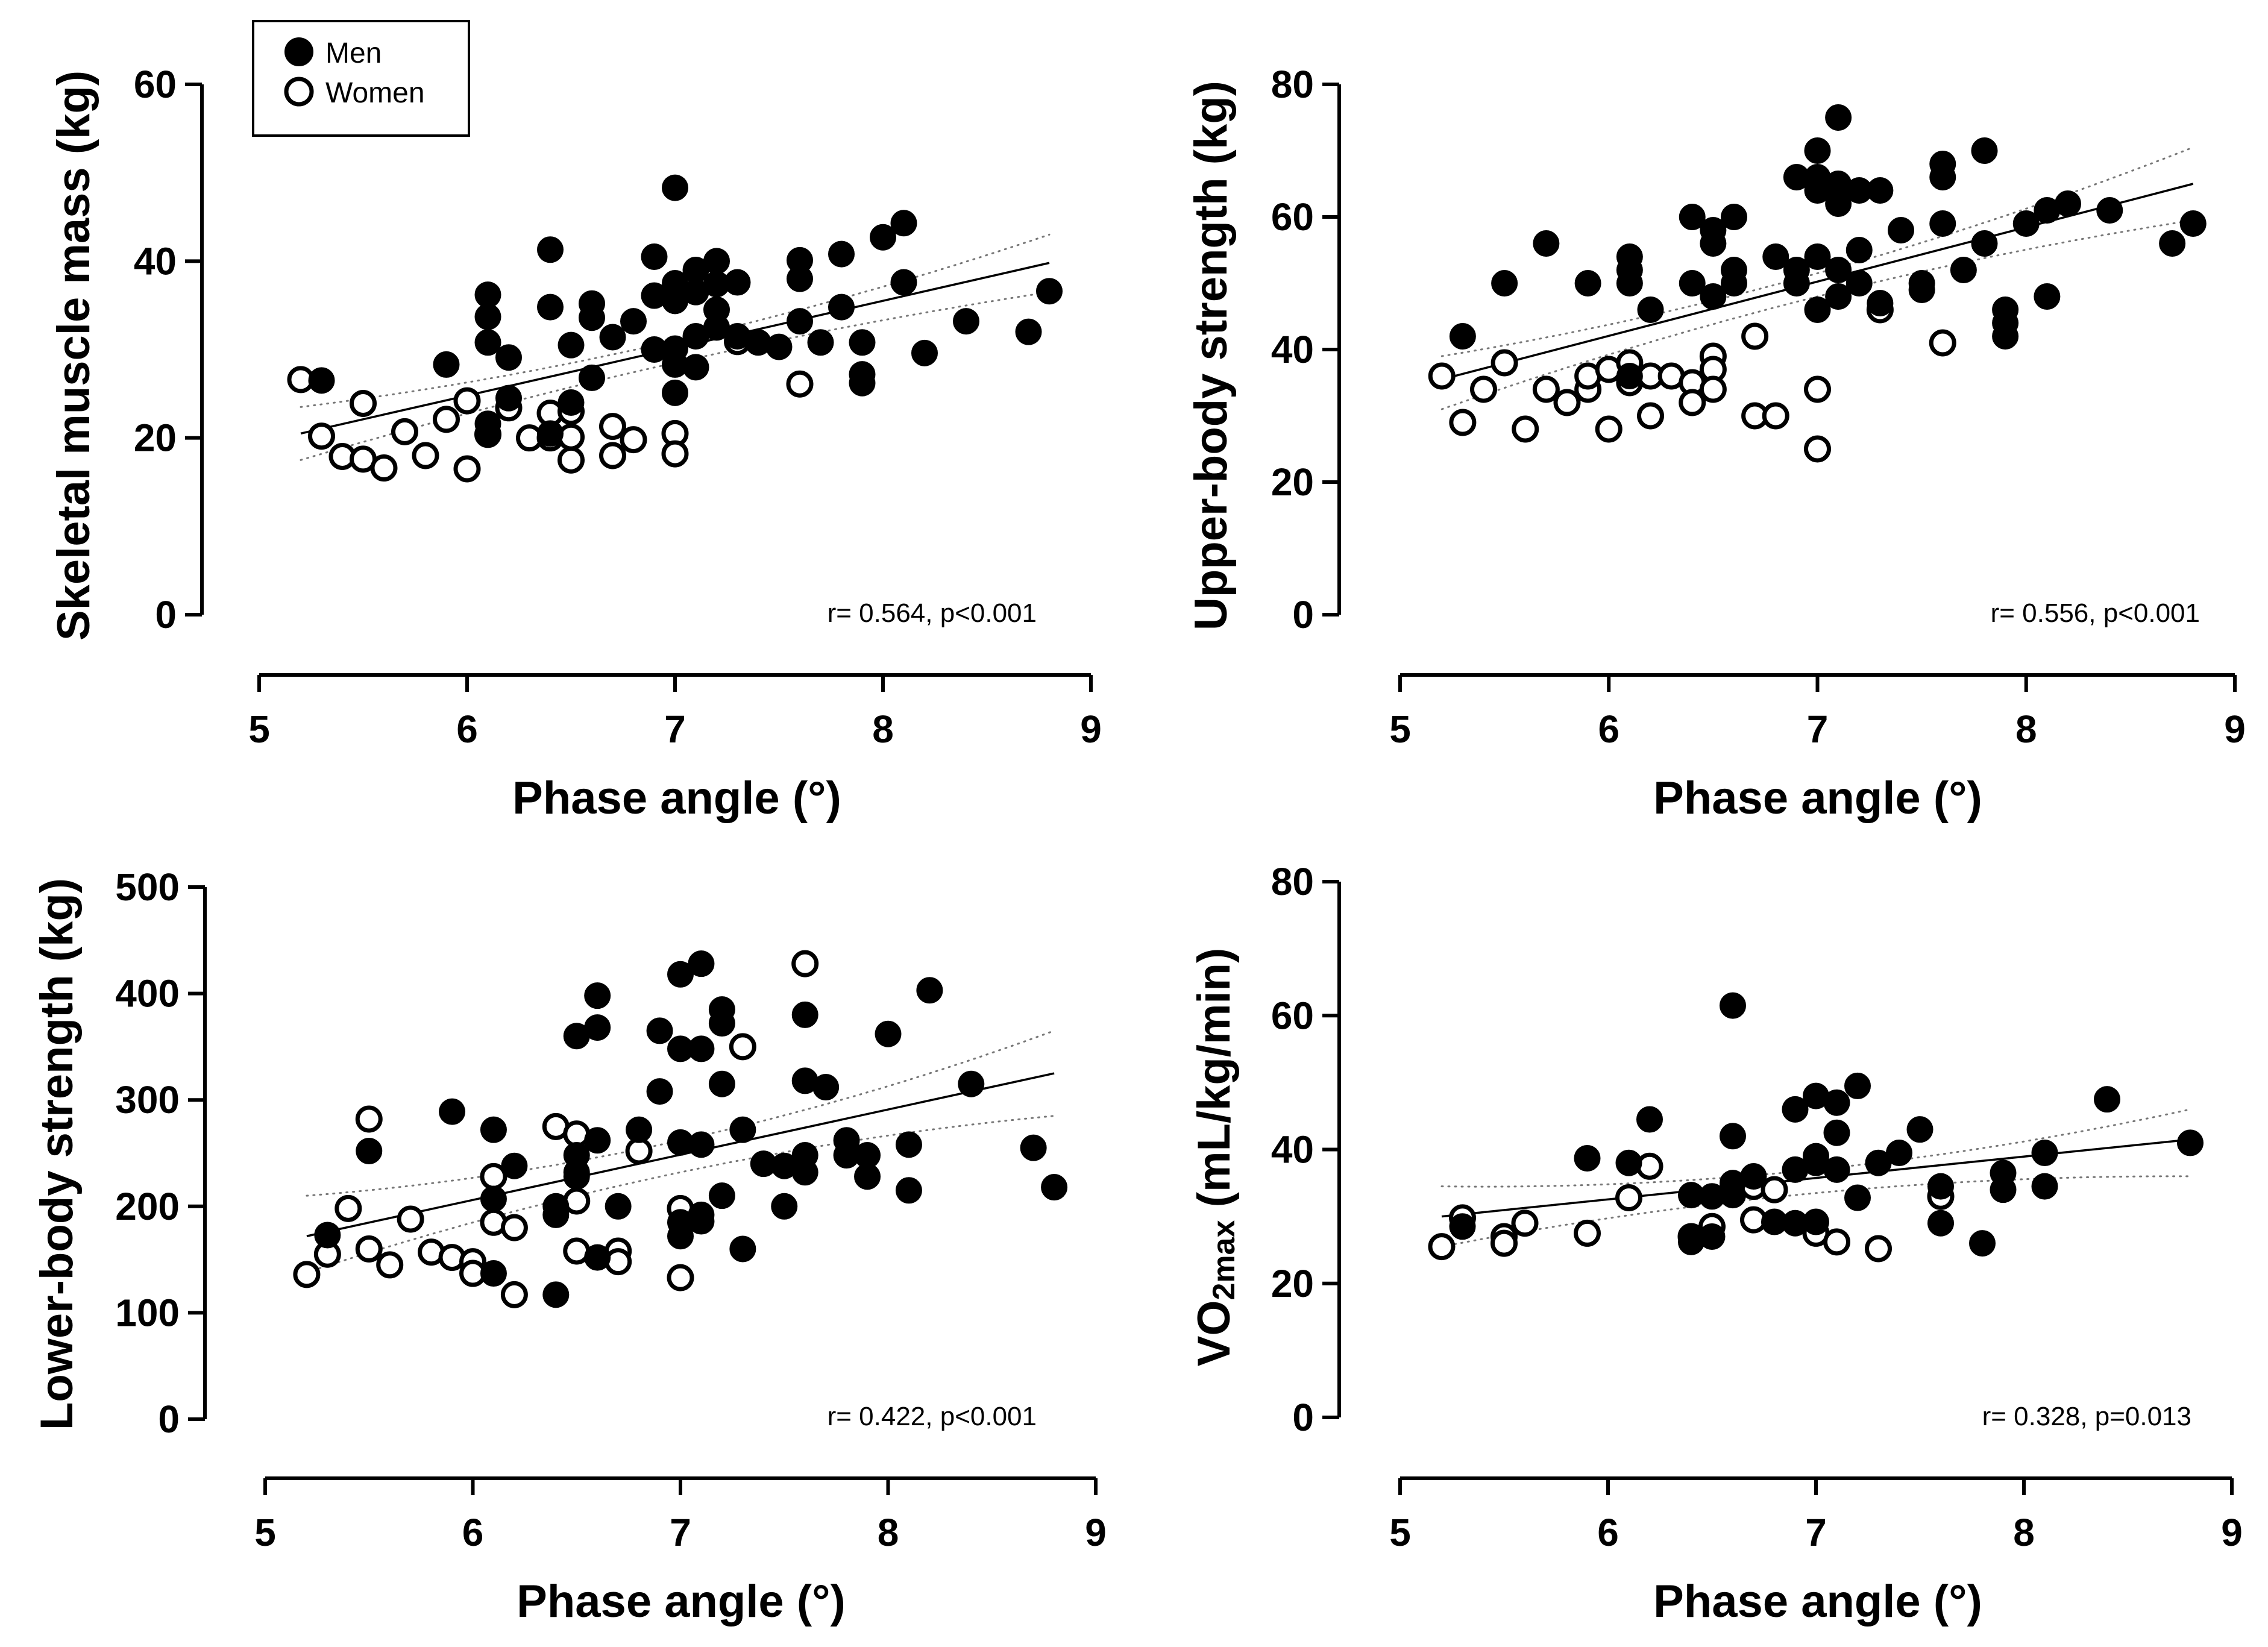  Describe the element at coordinates (147, 1312) in the screenshot. I see `y-tick-label: 100` at that location.